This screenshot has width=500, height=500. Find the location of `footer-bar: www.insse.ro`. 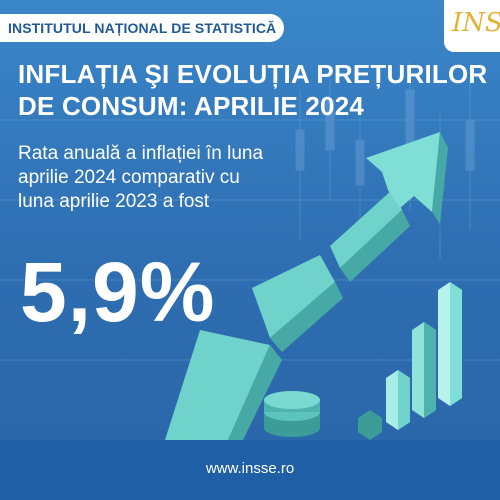

footer-bar: www.insse.ro is located at coordinates (250, 470).